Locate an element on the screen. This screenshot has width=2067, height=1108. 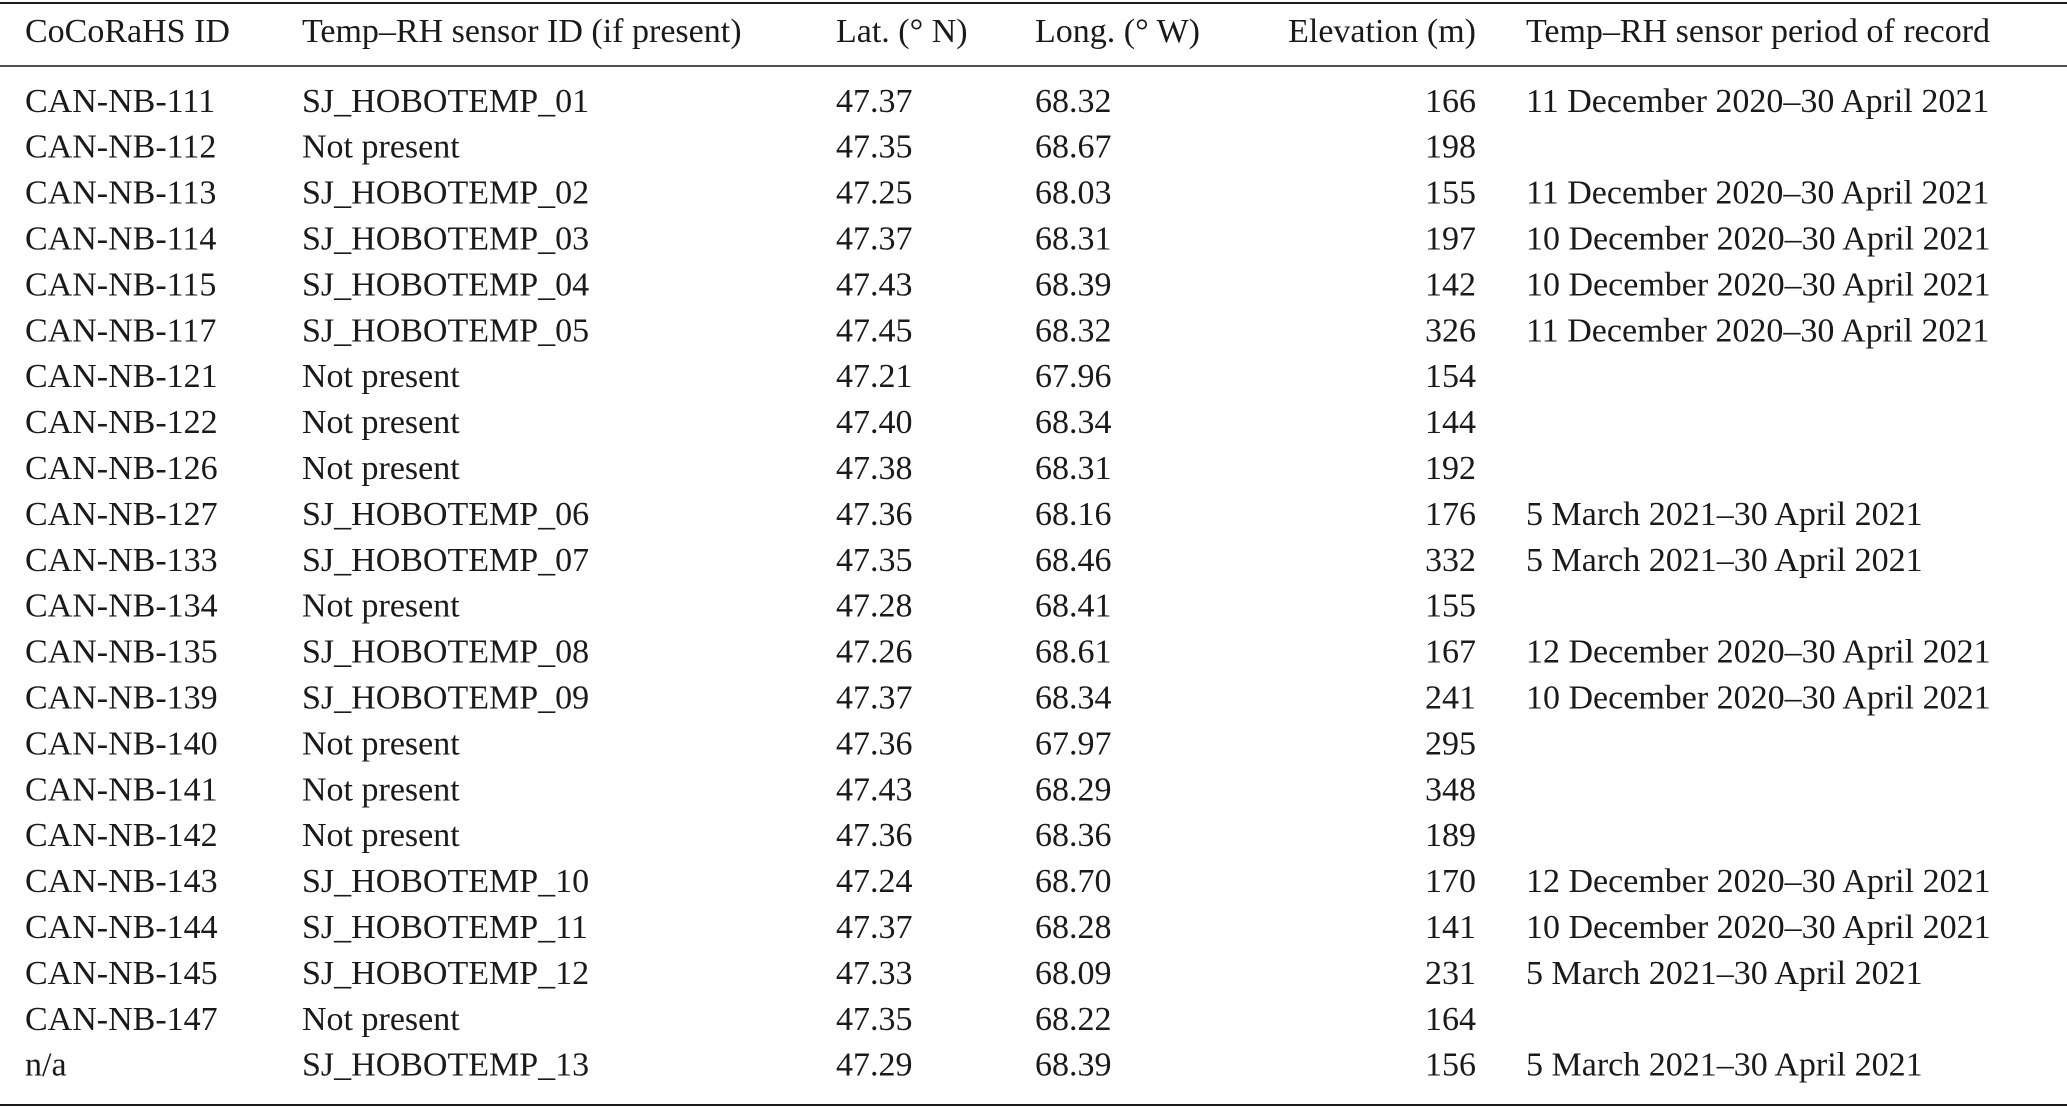
cell: CAN-NB-144 is located at coordinates (121, 927).